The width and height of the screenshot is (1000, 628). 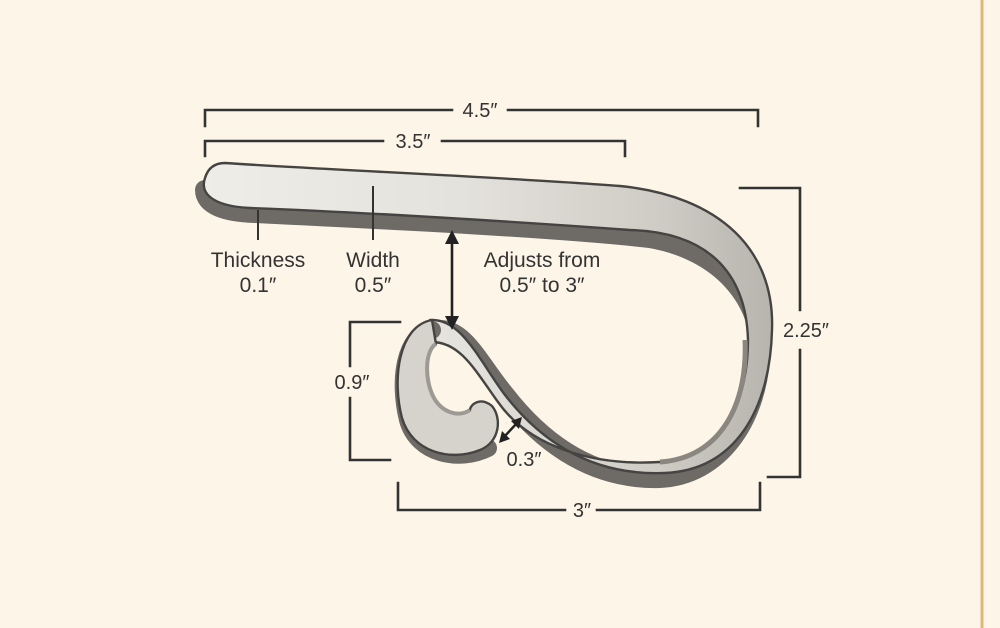 I want to click on inner-length-line, so click(x=415, y=148).